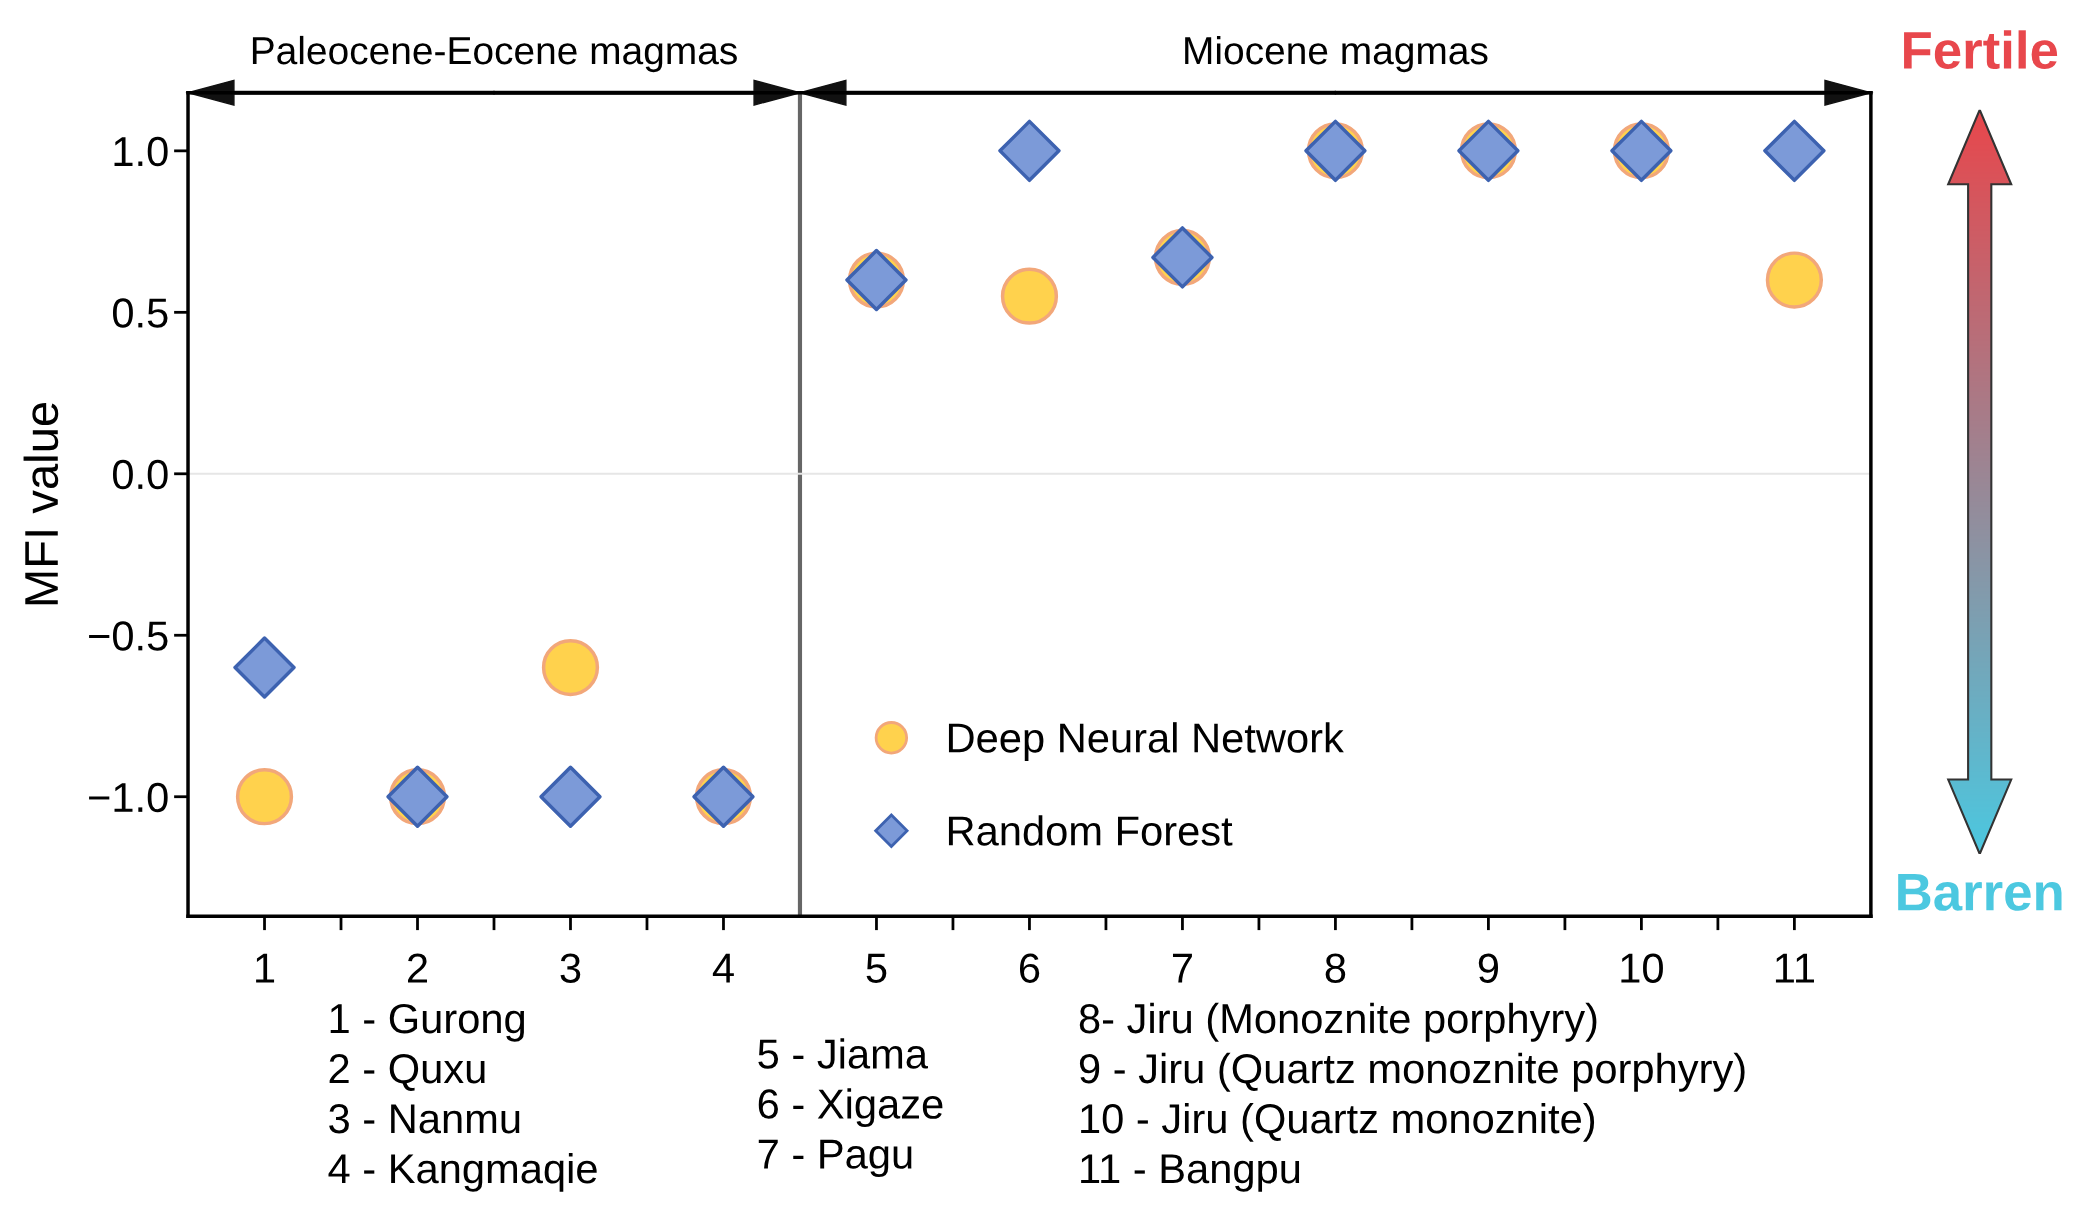 This screenshot has height=1220, width=2073. Describe the element at coordinates (843, 1053) in the screenshot. I see `text: 5 - Jiama` at that location.